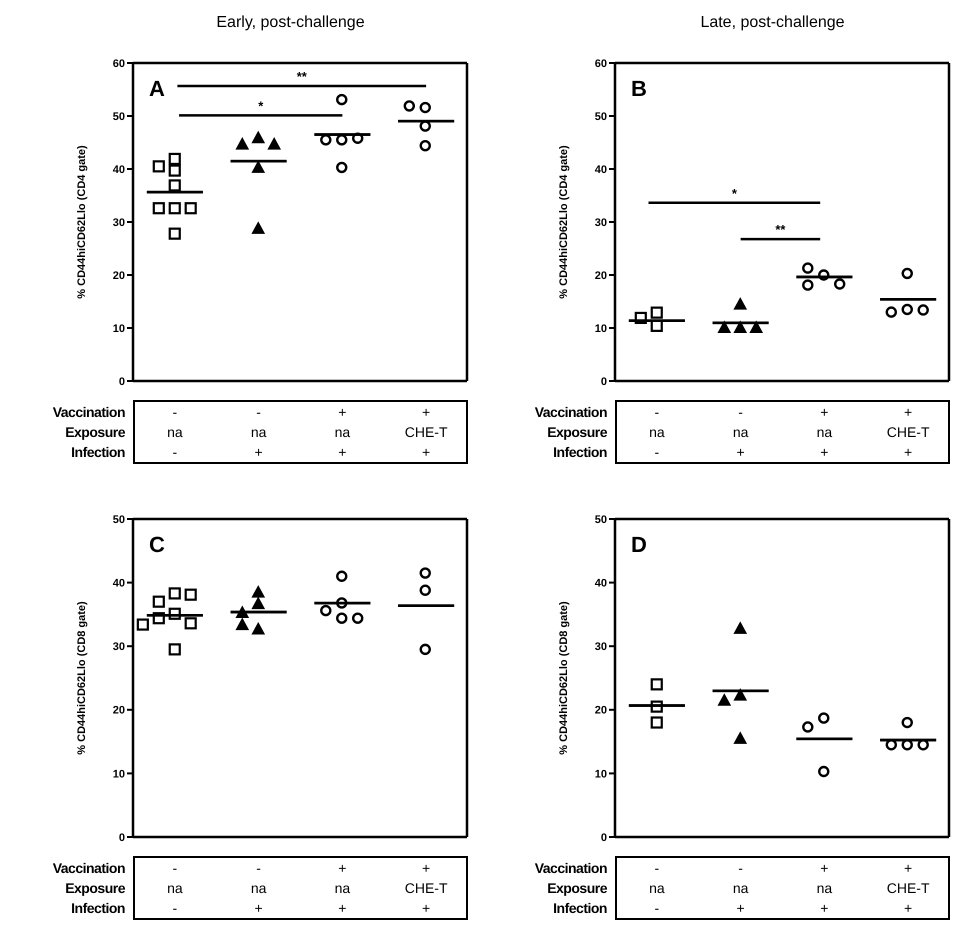 The height and width of the screenshot is (949, 971). I want to click on annotation: A, so click(157, 88).